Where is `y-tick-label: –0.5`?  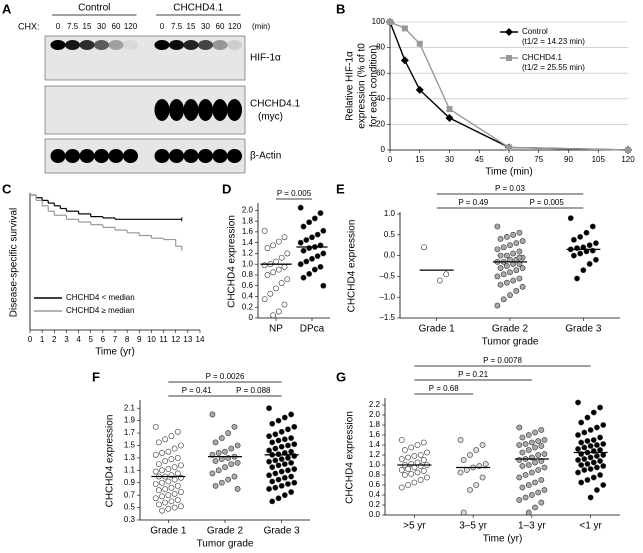
y-tick-label: –0.5 is located at coordinates (387, 276).